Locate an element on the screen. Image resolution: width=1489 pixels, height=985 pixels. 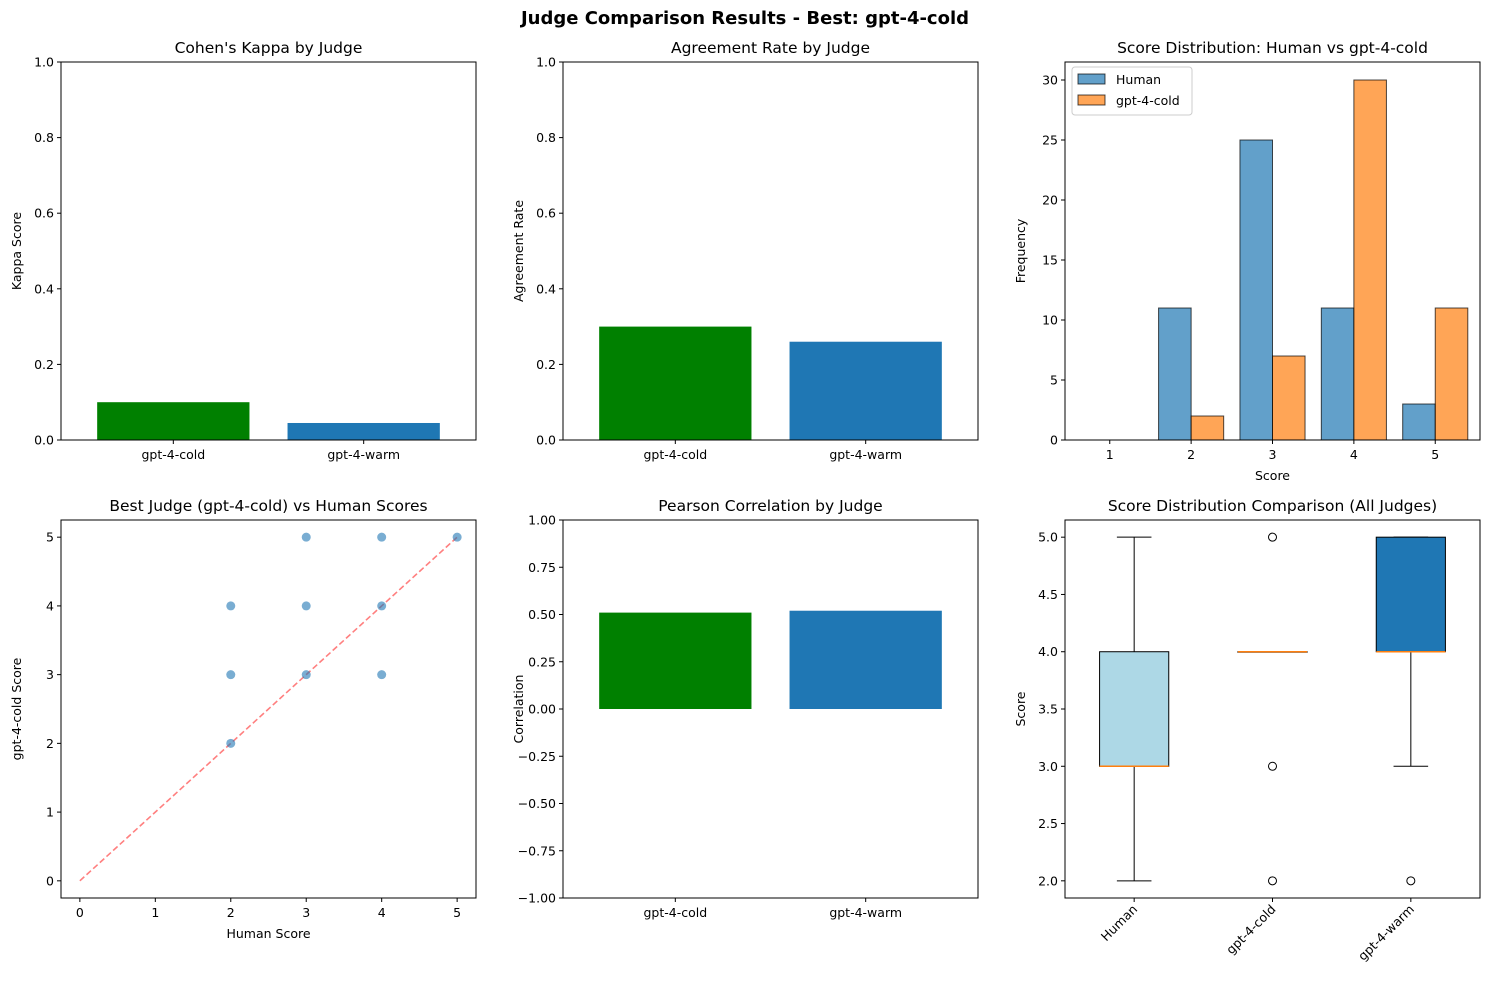
y-tick-label: −0.25 is located at coordinates (537, 756).